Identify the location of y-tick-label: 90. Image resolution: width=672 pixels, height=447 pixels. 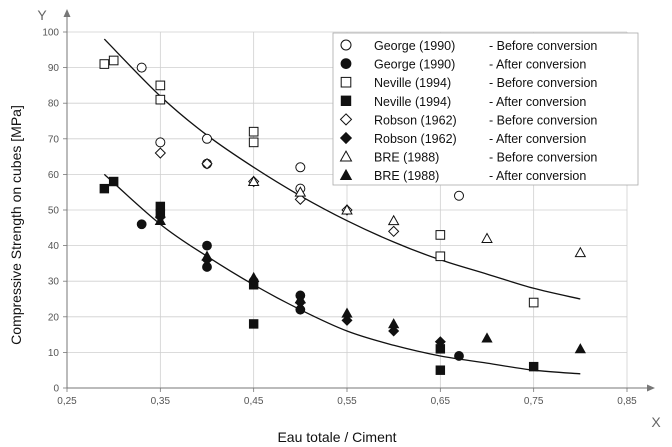
(54, 68).